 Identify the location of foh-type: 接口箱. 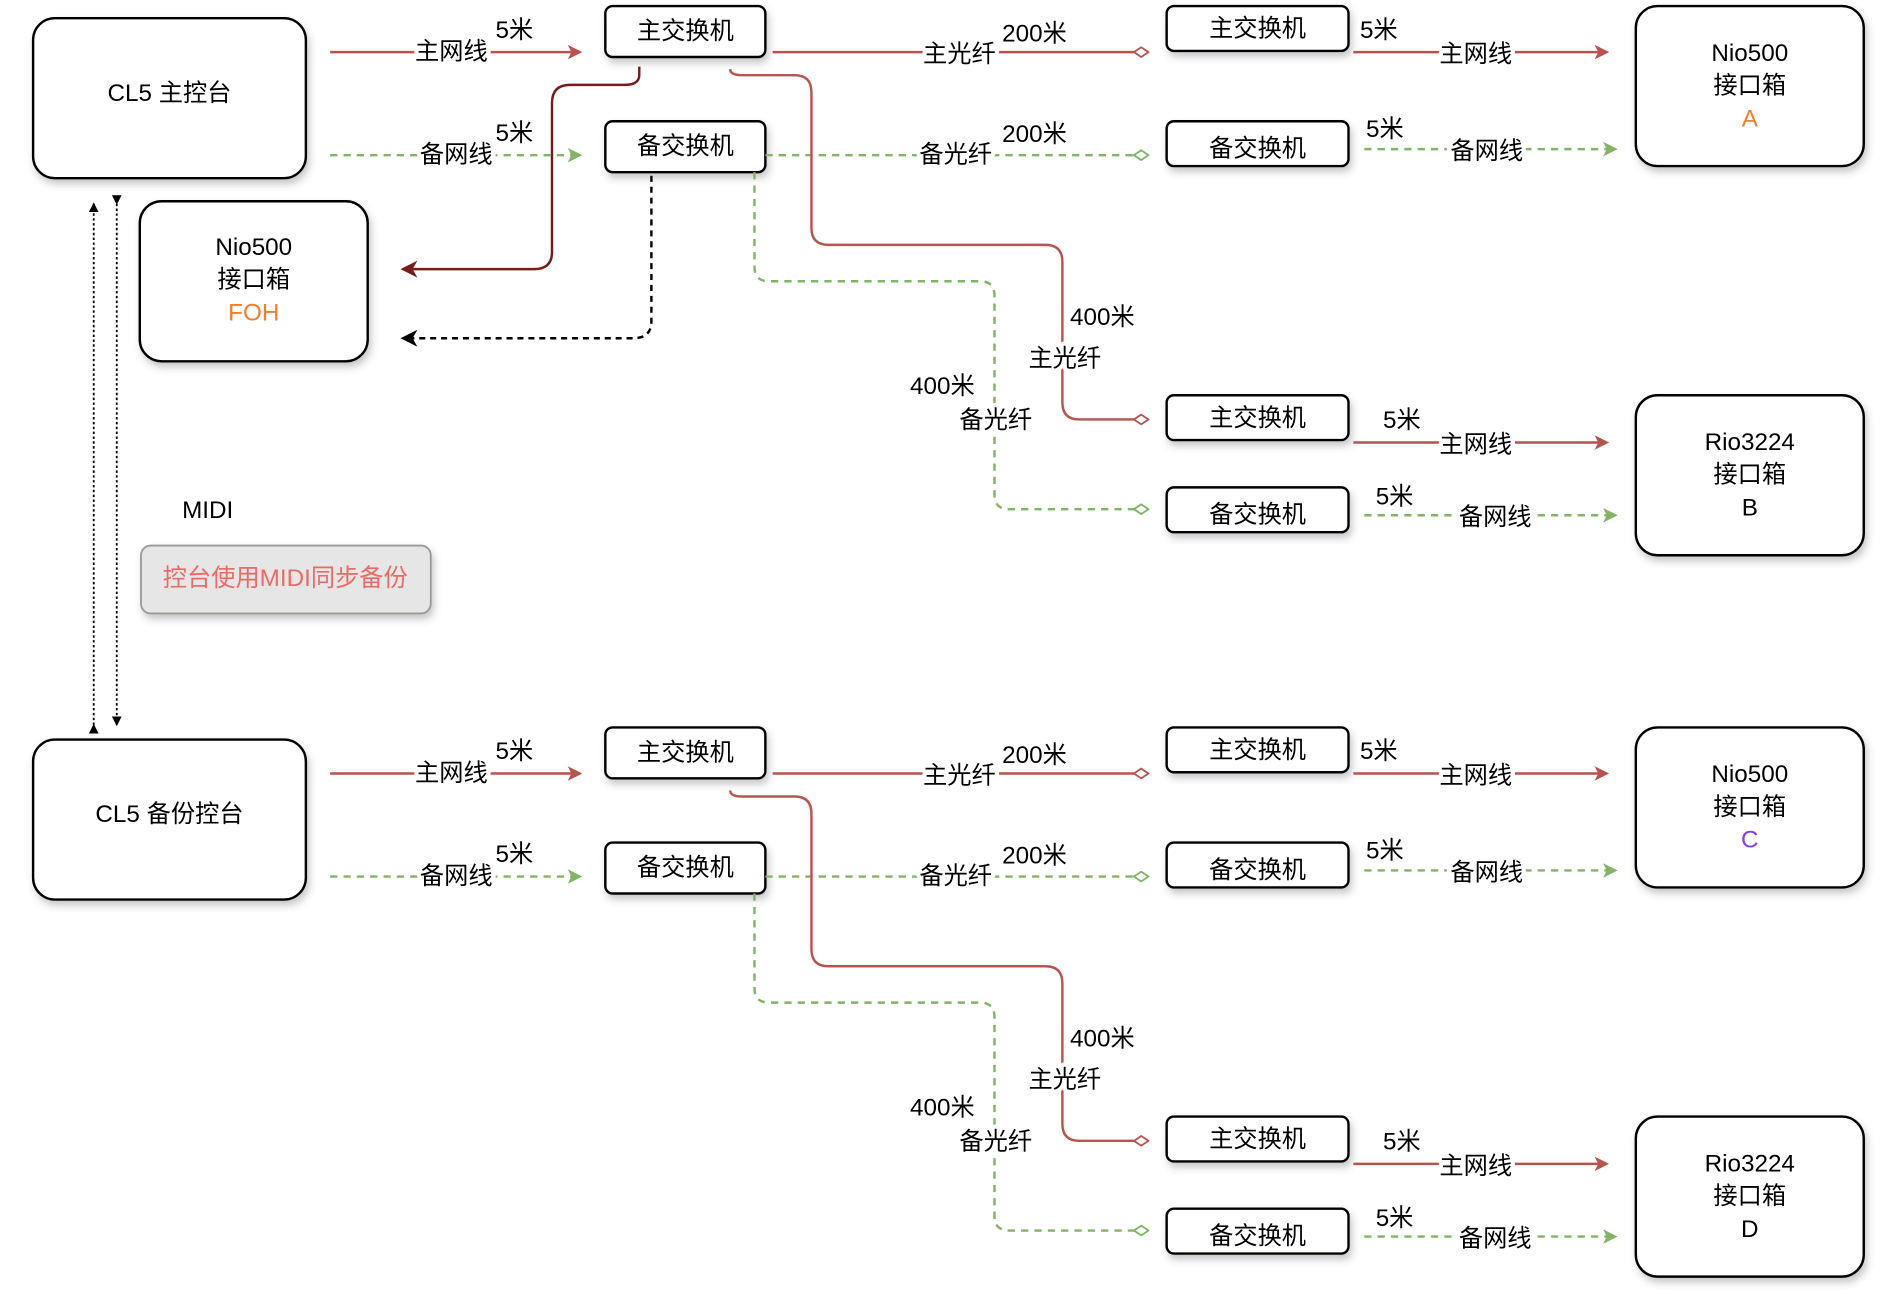
(253, 280).